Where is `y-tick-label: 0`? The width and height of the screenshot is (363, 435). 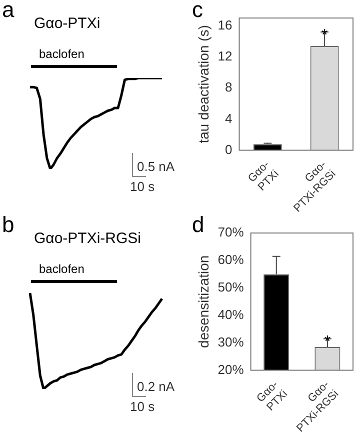 y-tick-label: 0 is located at coordinates (228, 149).